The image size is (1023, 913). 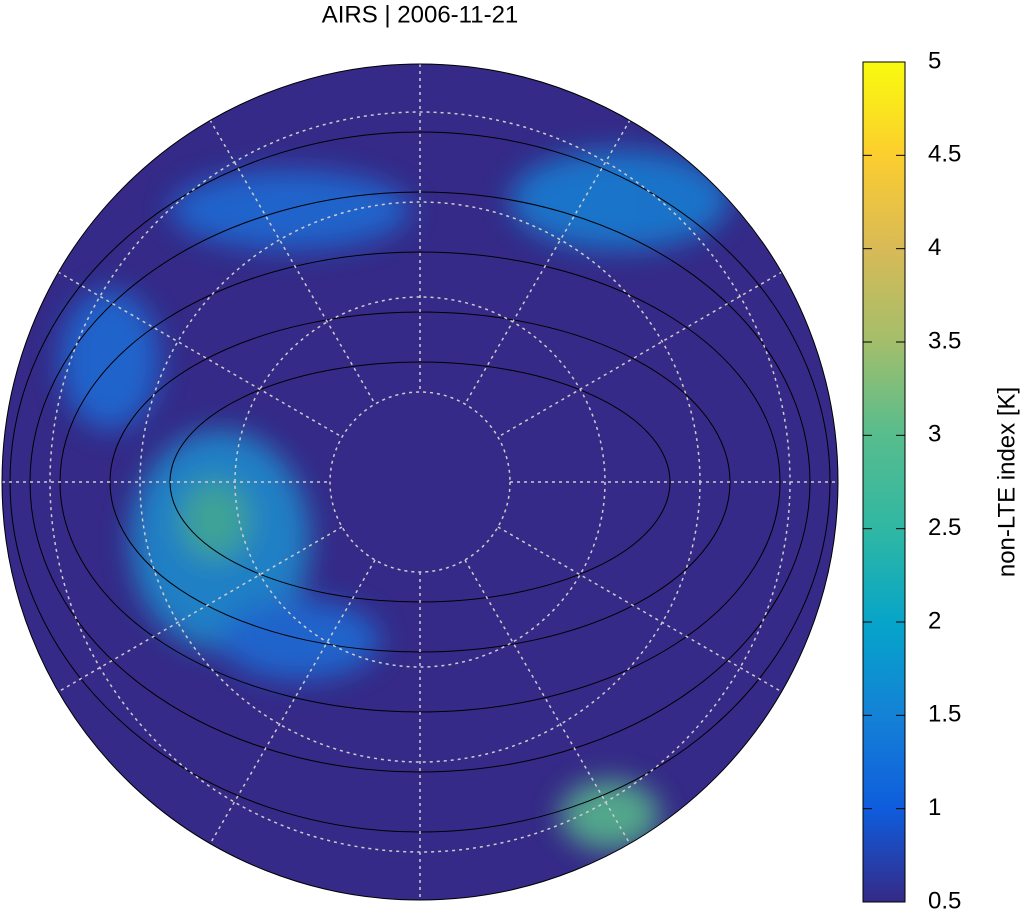 What do you see at coordinates (1006, 482) in the screenshot?
I see `colorbar-label: non-LTE index [K]` at bounding box center [1006, 482].